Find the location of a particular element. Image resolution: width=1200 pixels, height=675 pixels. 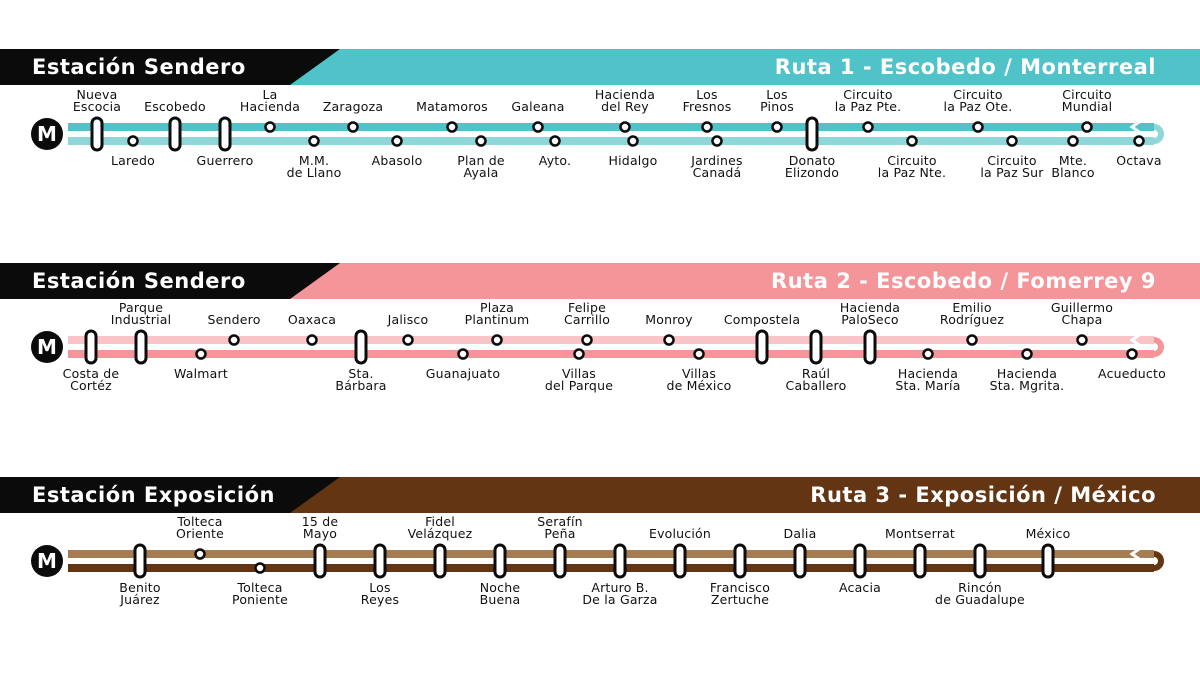

station-label: Los Pinos is located at coordinates (777, 100).